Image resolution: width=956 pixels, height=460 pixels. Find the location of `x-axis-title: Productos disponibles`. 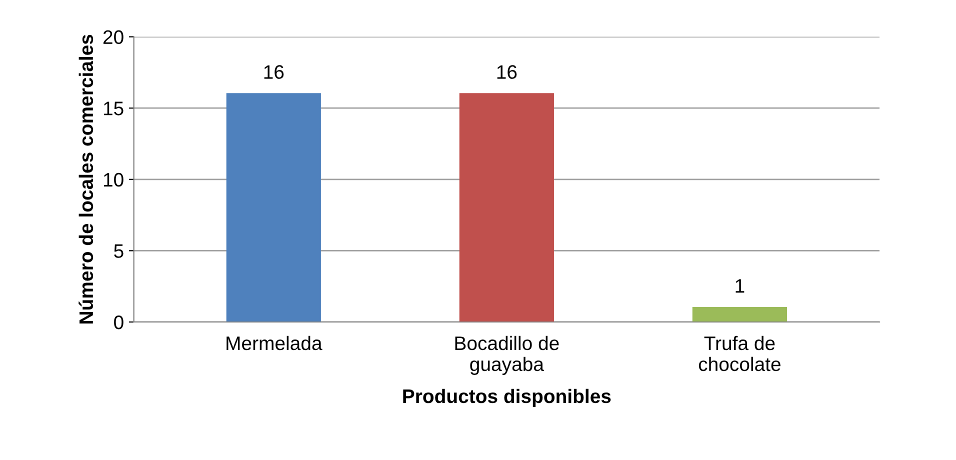

x-axis-title: Productos disponibles is located at coordinates (507, 397).